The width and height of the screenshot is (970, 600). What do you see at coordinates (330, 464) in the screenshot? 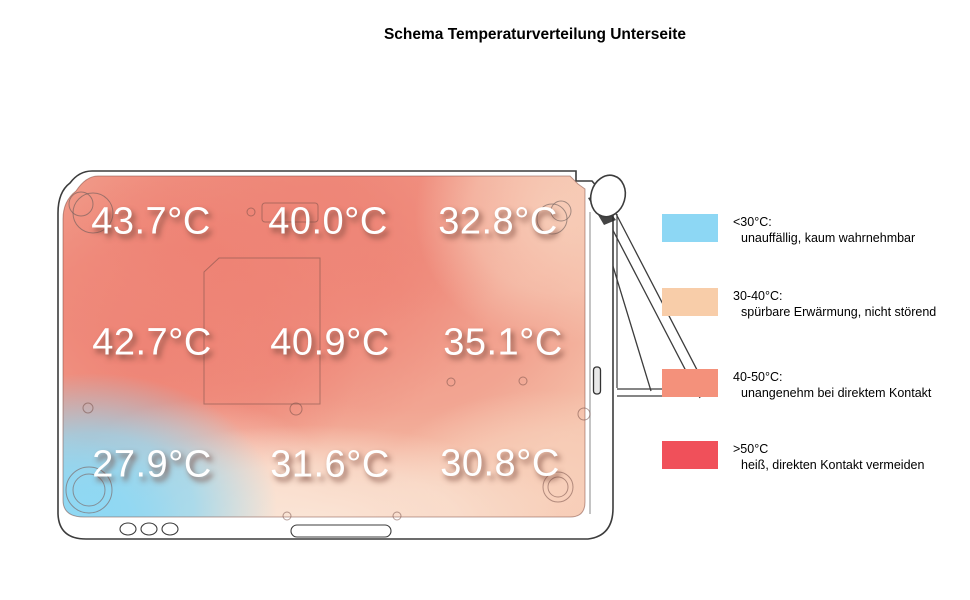
I see `temp-reading-bottom-center: 31.6°C` at bounding box center [330, 464].